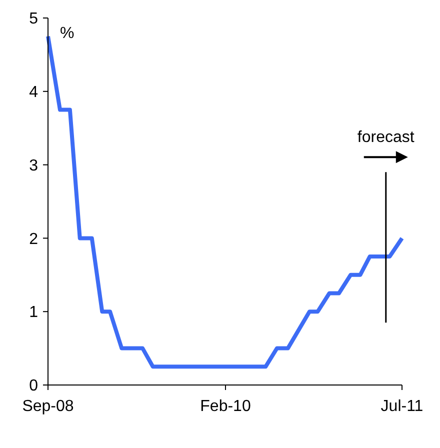 This screenshot has width=440, height=448. Describe the element at coordinates (225, 406) in the screenshot. I see `x-tick-label: Feb-10` at that location.